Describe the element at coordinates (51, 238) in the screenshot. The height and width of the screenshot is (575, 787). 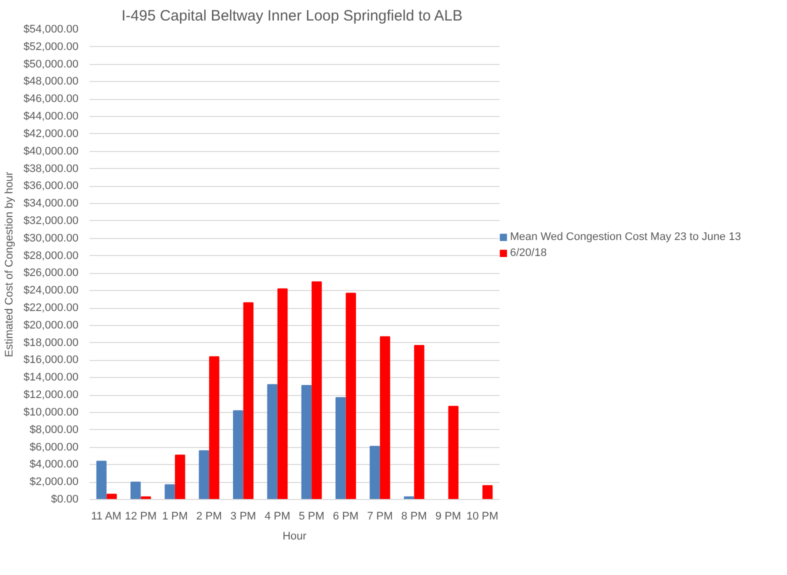
I see `y-tick-label: $30,000.00` at that location.